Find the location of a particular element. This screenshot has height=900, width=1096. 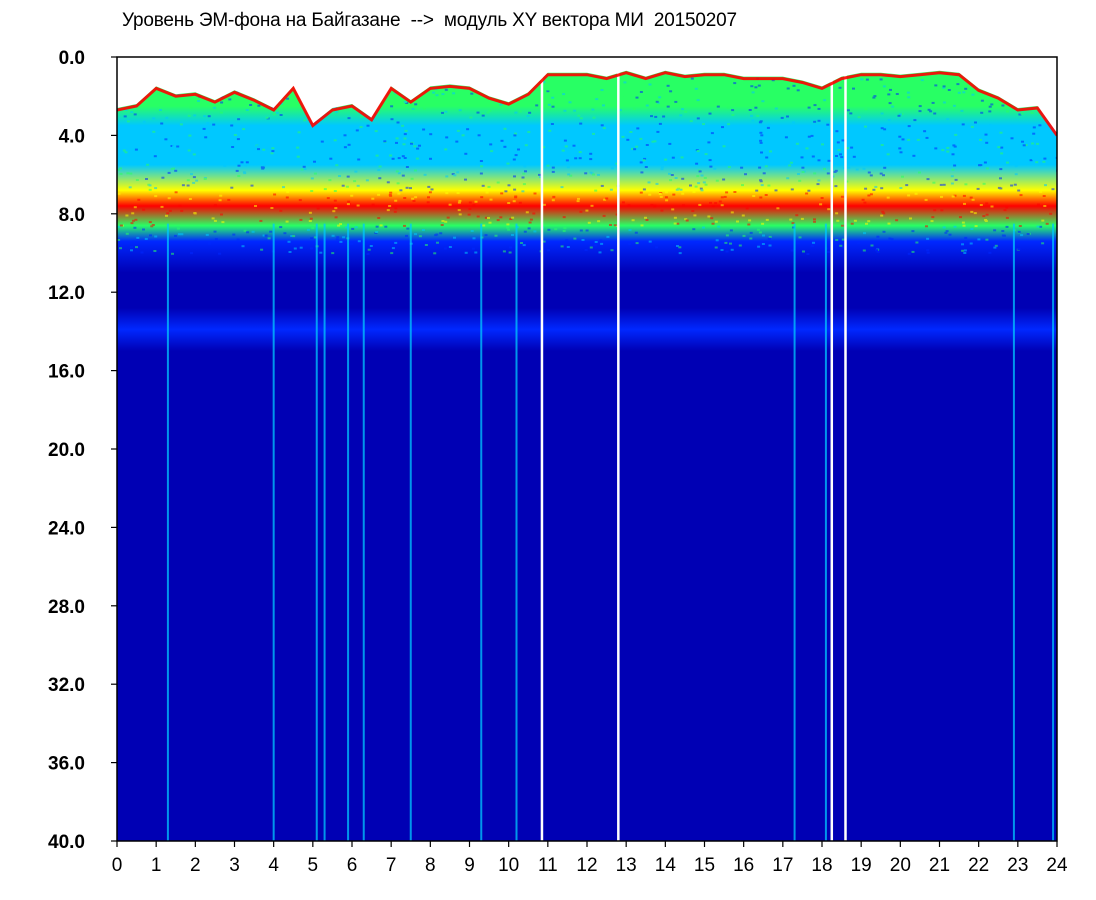

x-tick-label: 16 is located at coordinates (743, 865).